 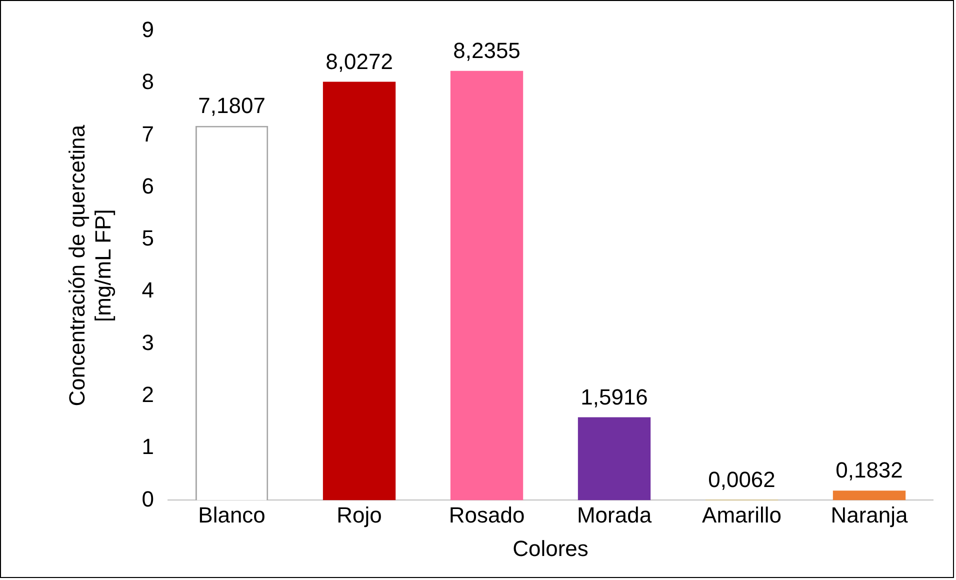 What do you see at coordinates (148, 238) in the screenshot?
I see `y-tick-label: 5` at bounding box center [148, 238].